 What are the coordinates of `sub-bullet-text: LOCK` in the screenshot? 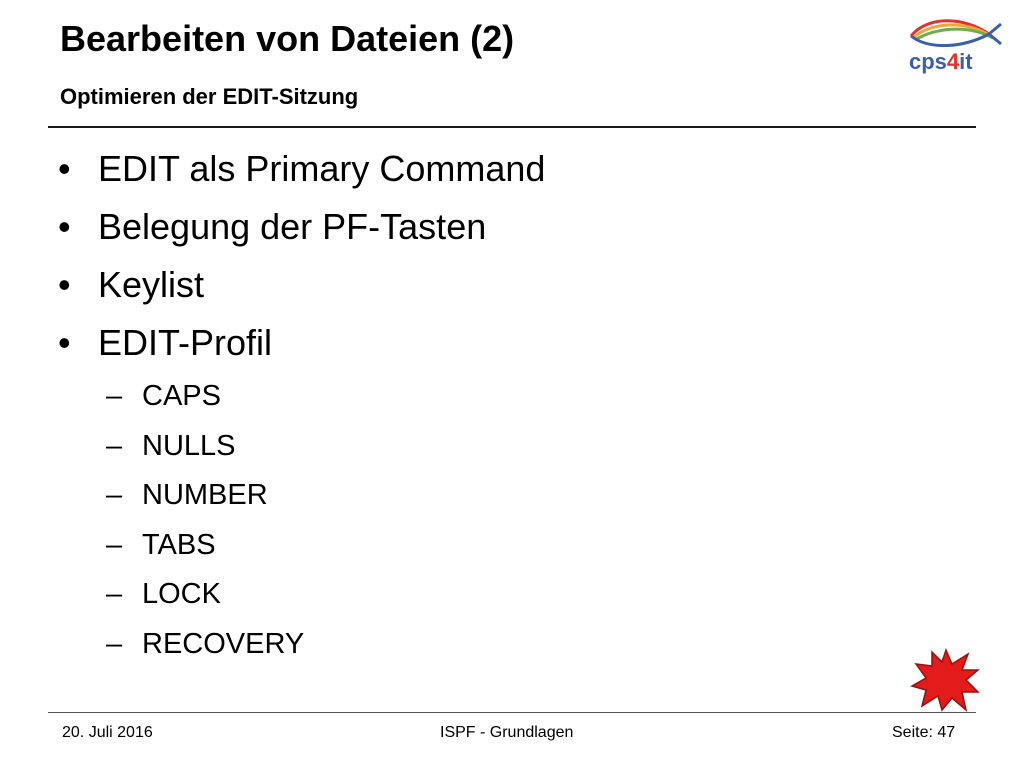 It's located at (181, 594).